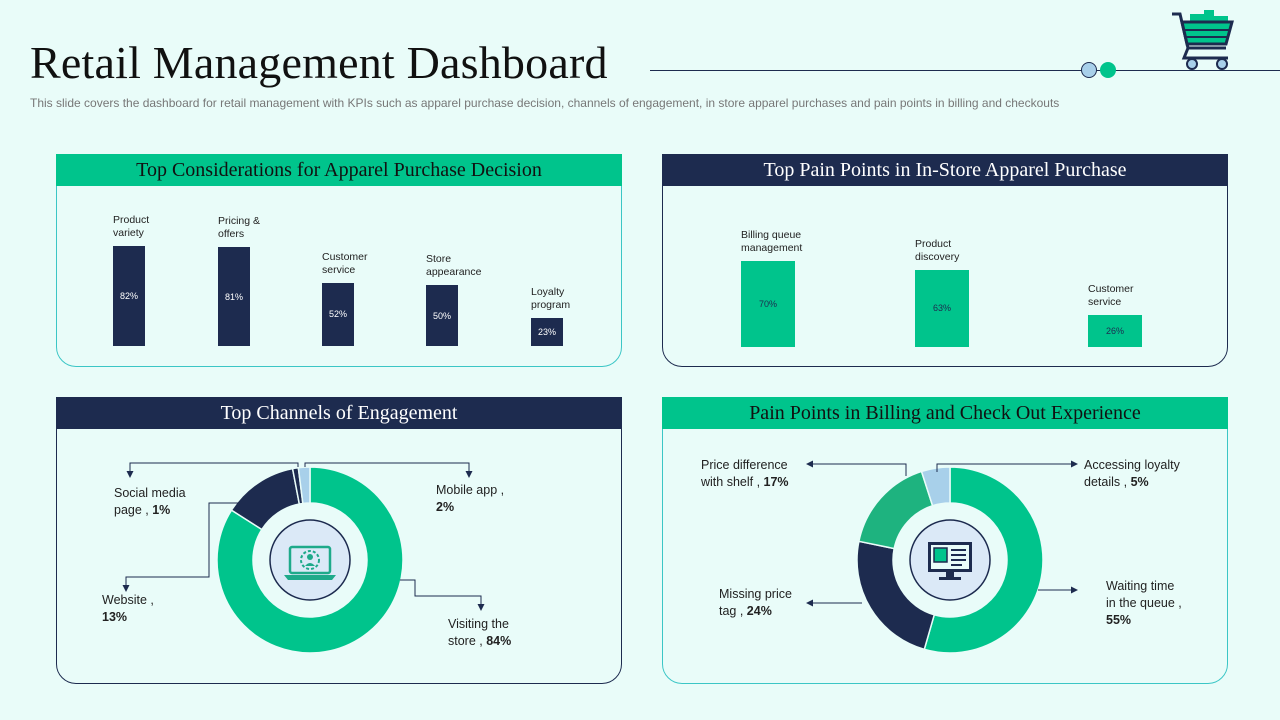  What do you see at coordinates (768, 303) in the screenshot?
I see `bar-billing-queue-management: 70%` at bounding box center [768, 303].